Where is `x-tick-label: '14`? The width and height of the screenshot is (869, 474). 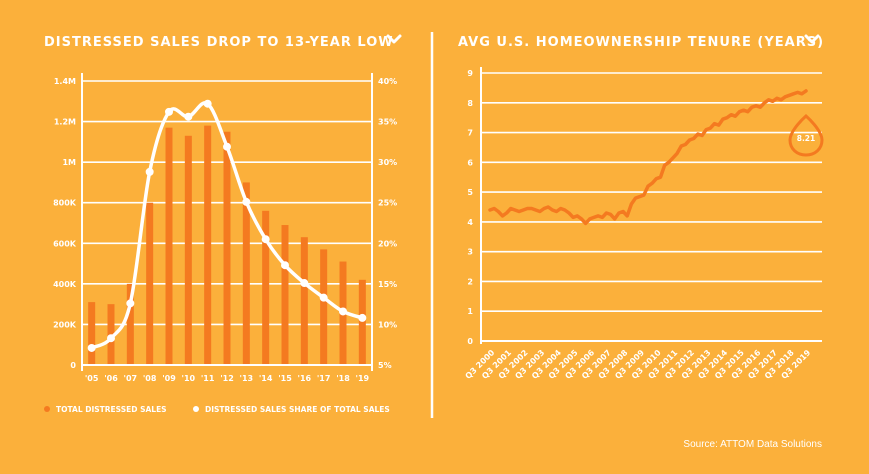 x-tick-label: '14 is located at coordinates (266, 378).